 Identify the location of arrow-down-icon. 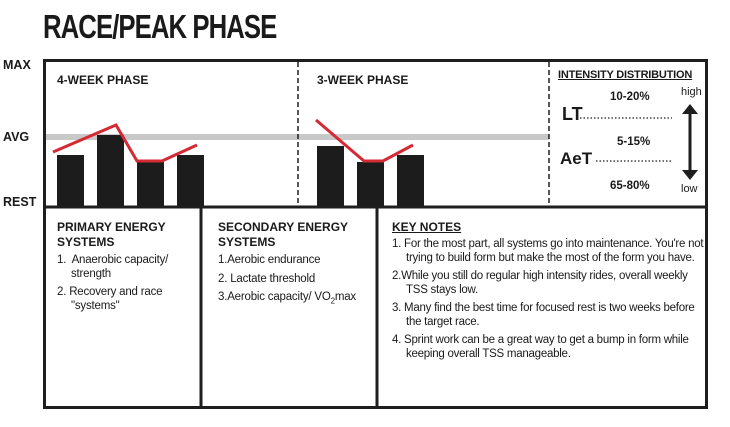
(690, 175).